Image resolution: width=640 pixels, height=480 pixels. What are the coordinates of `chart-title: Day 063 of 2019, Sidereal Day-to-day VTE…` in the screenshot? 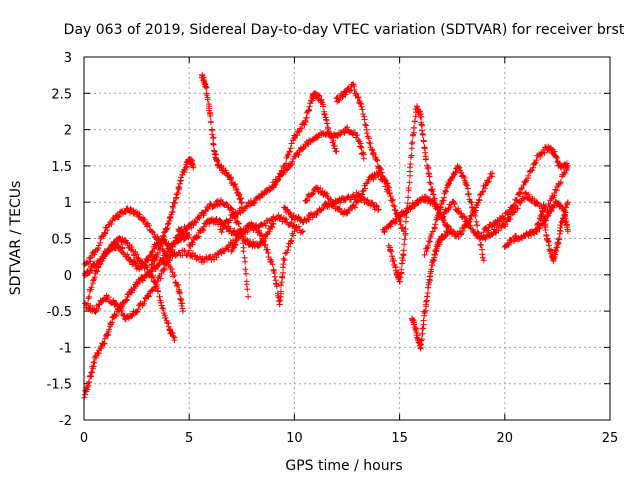 It's located at (344, 30).